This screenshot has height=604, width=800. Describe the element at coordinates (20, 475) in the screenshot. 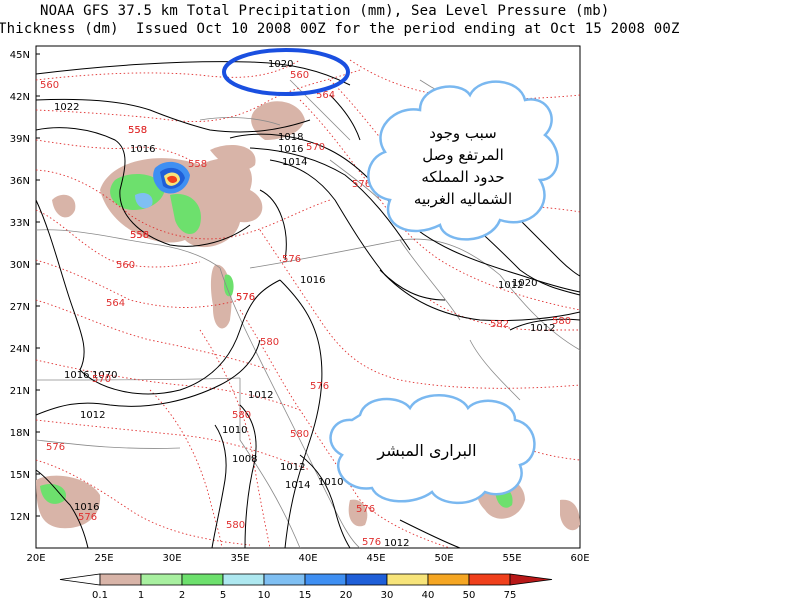

I see `lat-label: 15N` at that location.